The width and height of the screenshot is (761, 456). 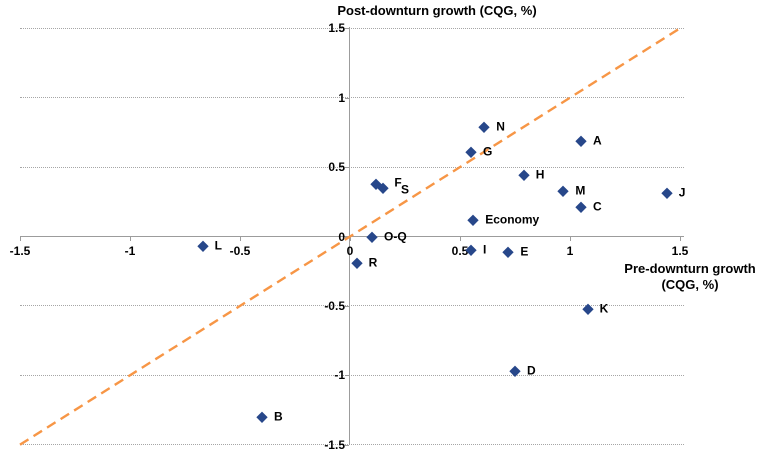 What do you see at coordinates (473, 220) in the screenshot?
I see `point-Economy` at bounding box center [473, 220].